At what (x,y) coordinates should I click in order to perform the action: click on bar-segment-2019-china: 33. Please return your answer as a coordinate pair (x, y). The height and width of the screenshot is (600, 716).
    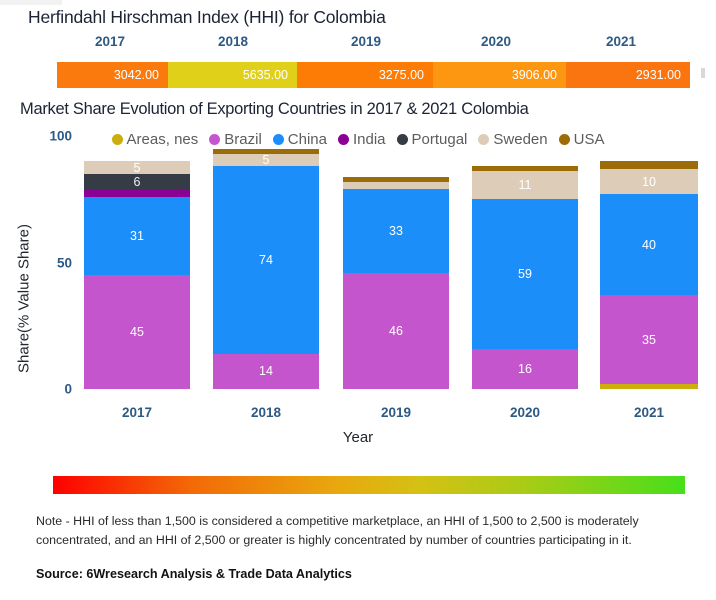
    Looking at the image, I should click on (396, 231).